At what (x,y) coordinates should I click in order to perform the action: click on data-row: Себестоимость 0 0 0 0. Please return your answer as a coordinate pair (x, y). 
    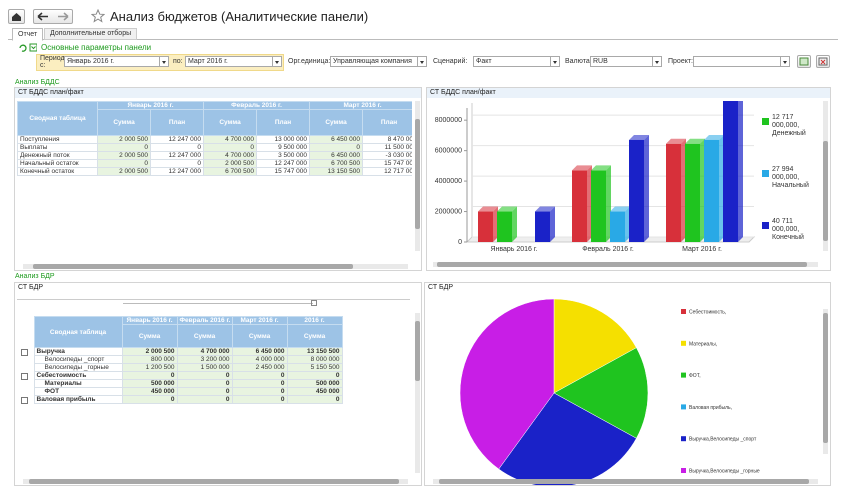
    Looking at the image, I should click on (180, 375).